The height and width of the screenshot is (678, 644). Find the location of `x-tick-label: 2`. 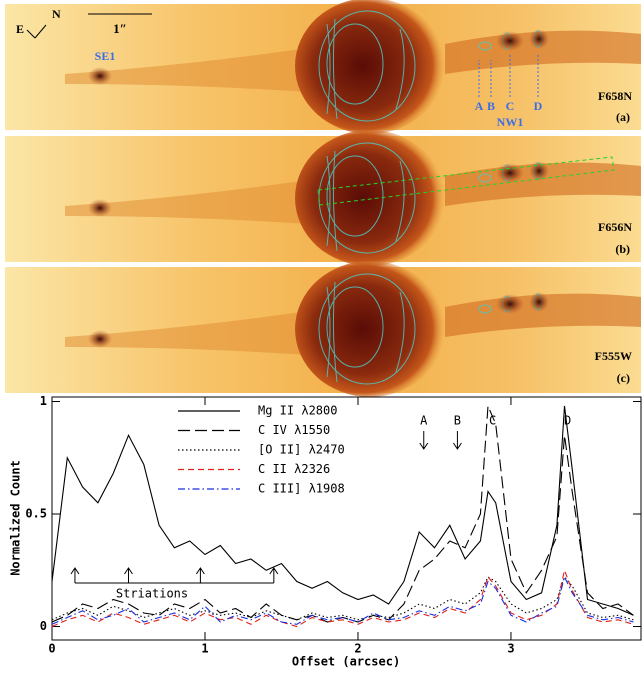

x-tick-label: 2 is located at coordinates (357, 649).